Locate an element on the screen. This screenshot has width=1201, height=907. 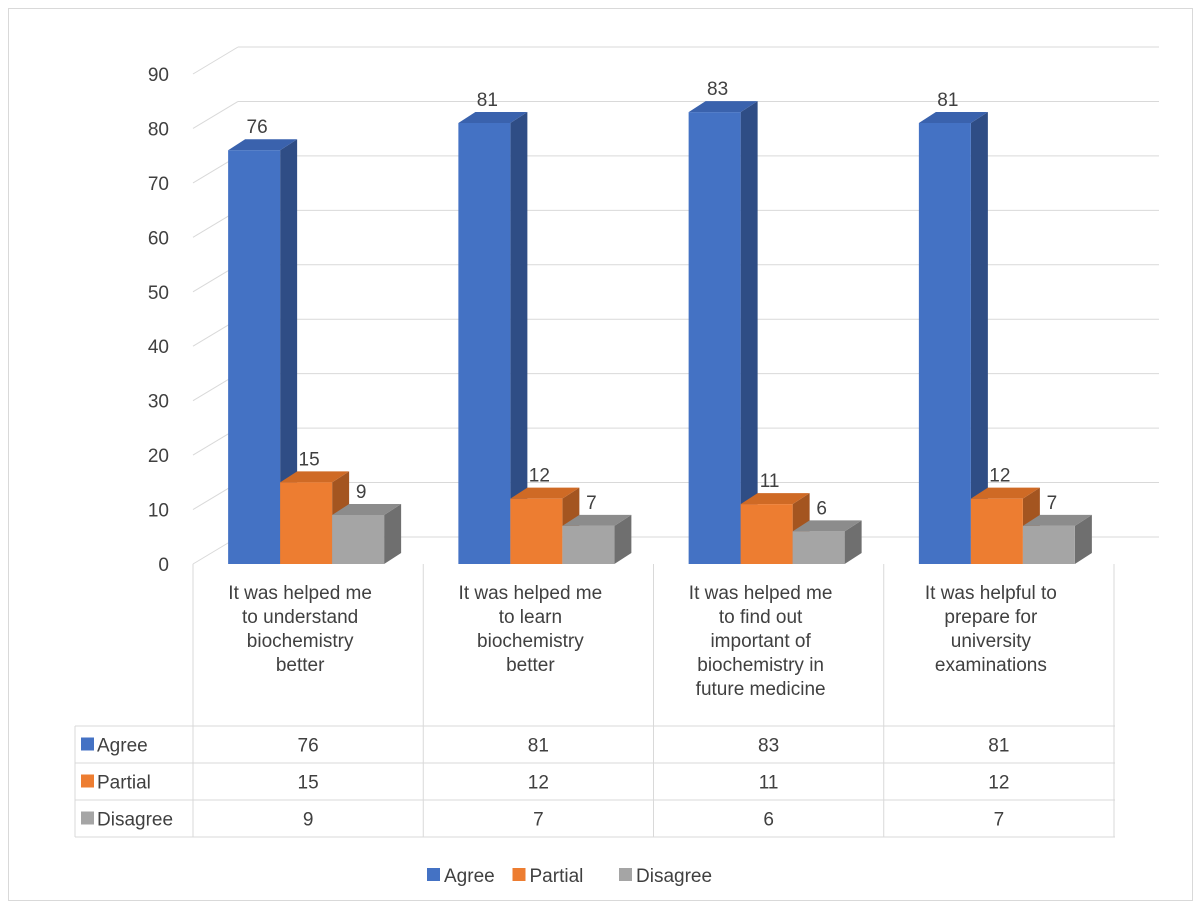
legend-key-partial is located at coordinates (519, 874).